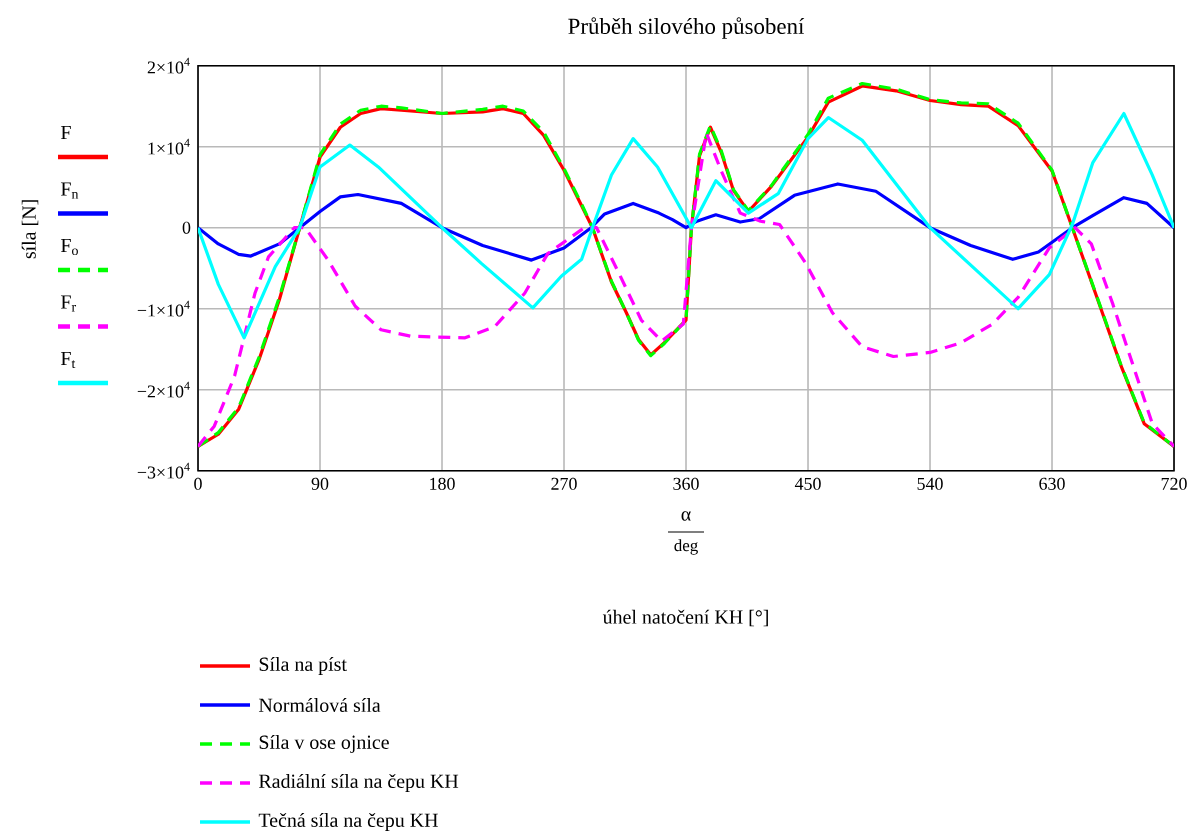 This screenshot has width=1197, height=834. Describe the element at coordinates (1174, 483) in the screenshot. I see `x-tick-label: 720` at that location.